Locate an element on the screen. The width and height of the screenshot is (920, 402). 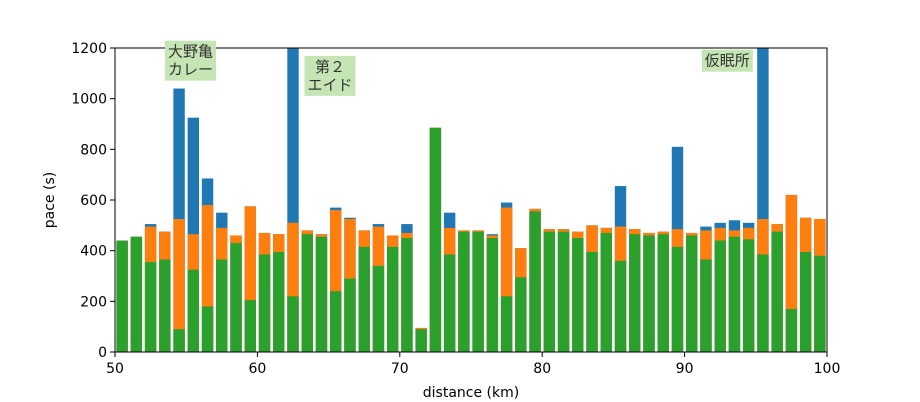
y-tick-label: 1000 is located at coordinates (89, 100).